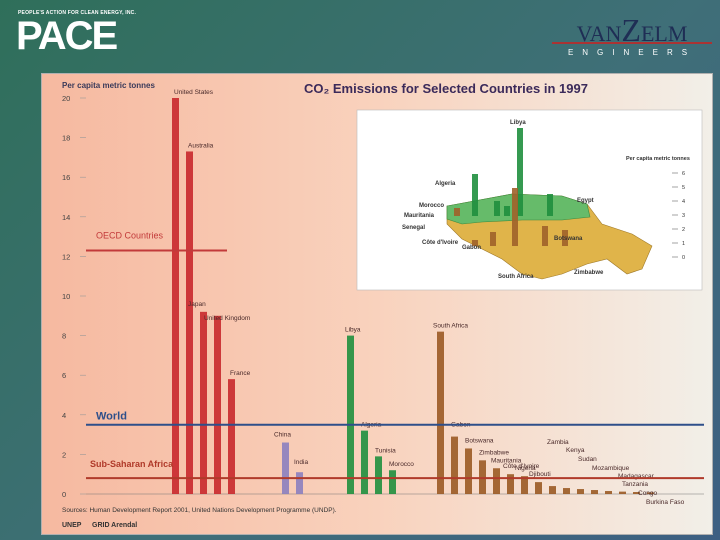  What do you see at coordinates (440, 243) in the screenshot?
I see `map-label-6: Côte d'Ivoire` at bounding box center [440, 243].